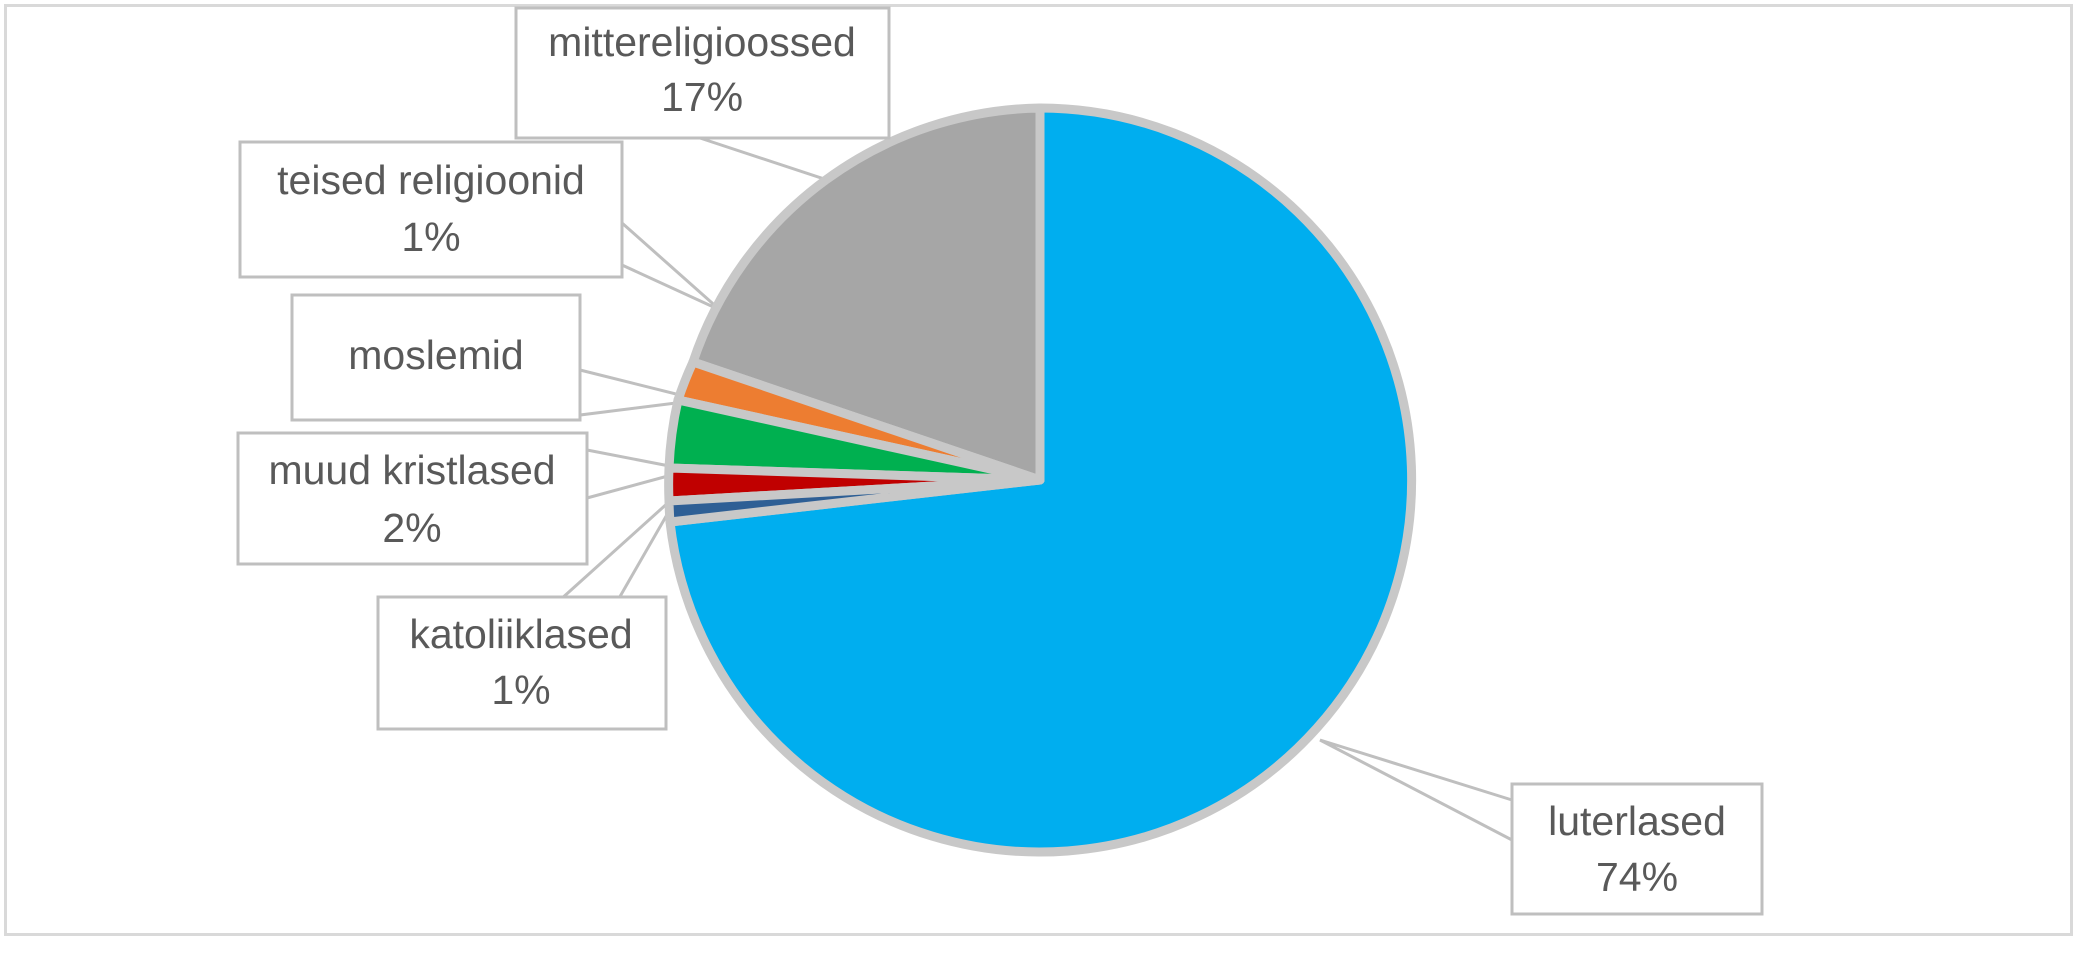 The height and width of the screenshot is (960, 2081). I want to click on callout-teised-religioonid: teised religioonid 1%, so click(431, 209).